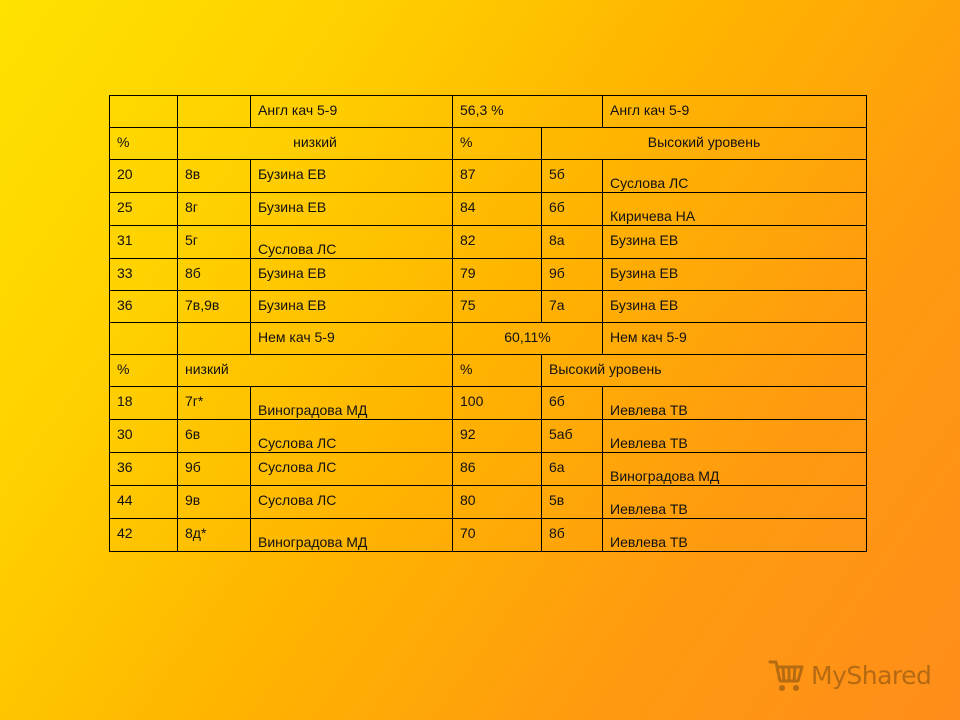 The image size is (960, 720). Describe the element at coordinates (497, 306) in the screenshot. I see `table-cell: 75` at that location.